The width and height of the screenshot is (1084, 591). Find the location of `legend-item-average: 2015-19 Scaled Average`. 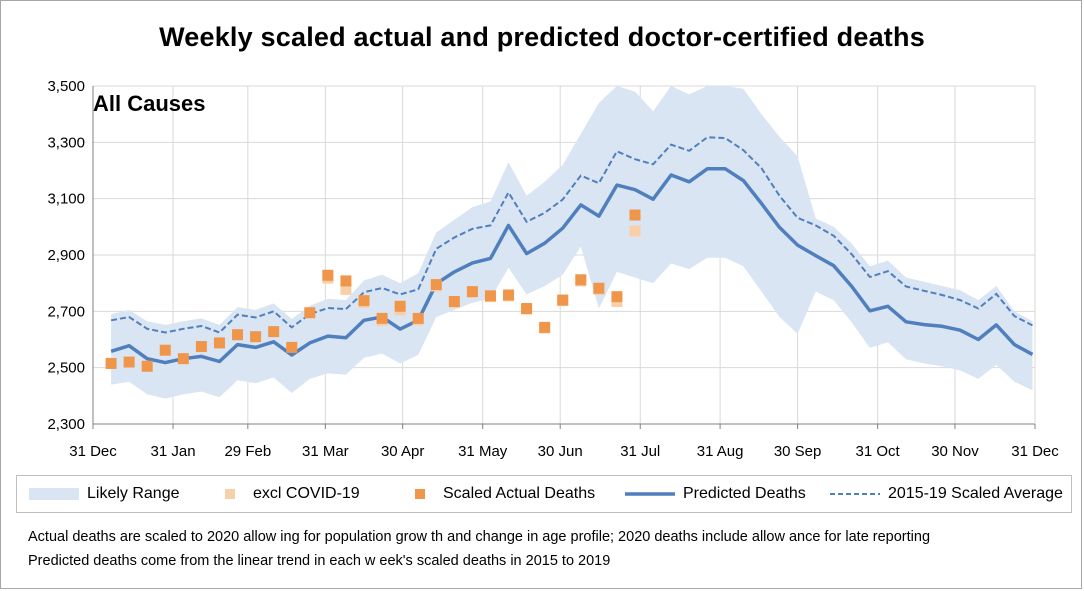

legend-item-average: 2015-19 Scaled Average is located at coordinates (946, 494).